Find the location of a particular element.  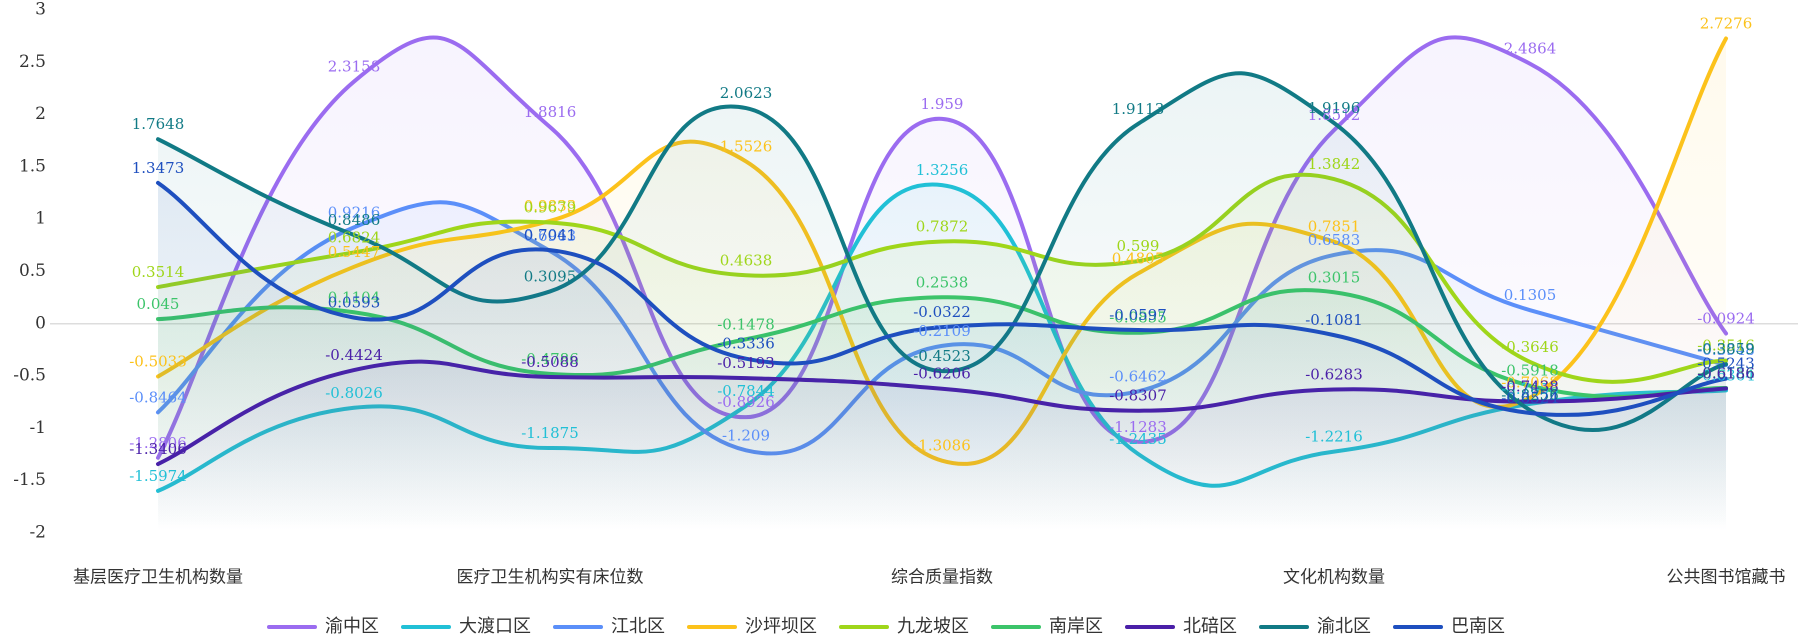

data-label: 0.6963 is located at coordinates (550, 236).